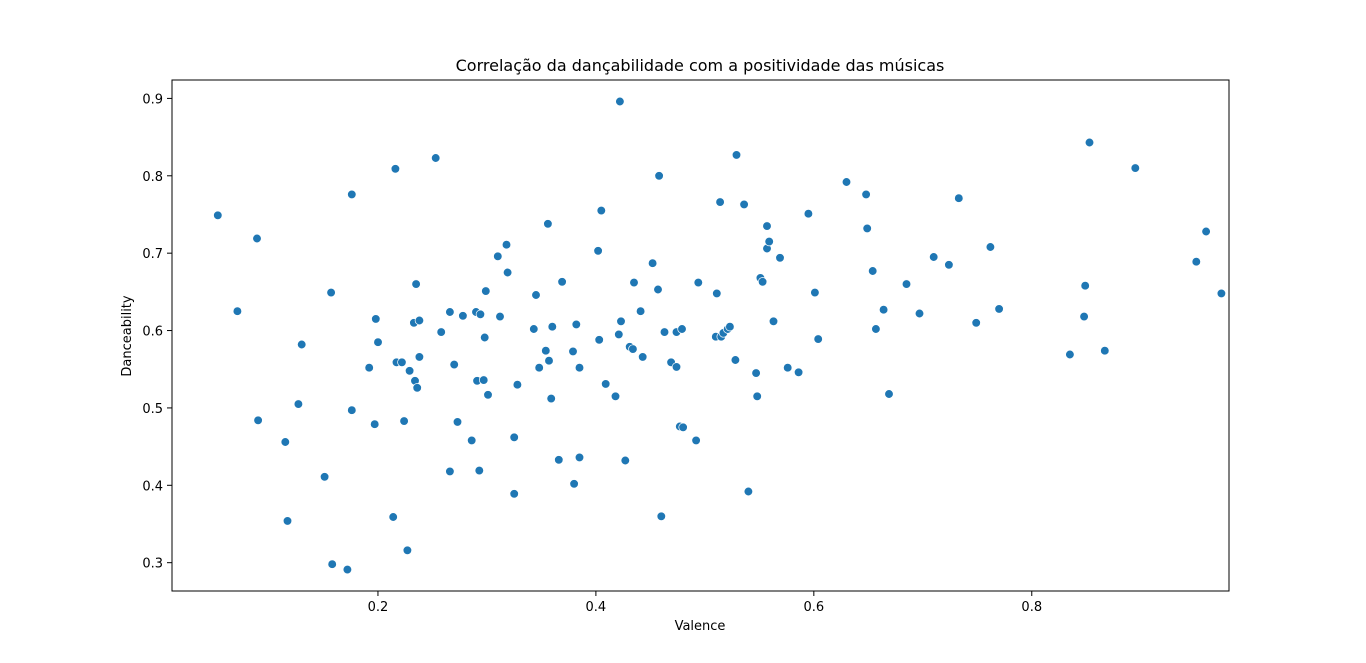 The width and height of the screenshot is (1366, 663). Describe the element at coordinates (152, 99) in the screenshot. I see `y-tick-label: 0.9` at that location.